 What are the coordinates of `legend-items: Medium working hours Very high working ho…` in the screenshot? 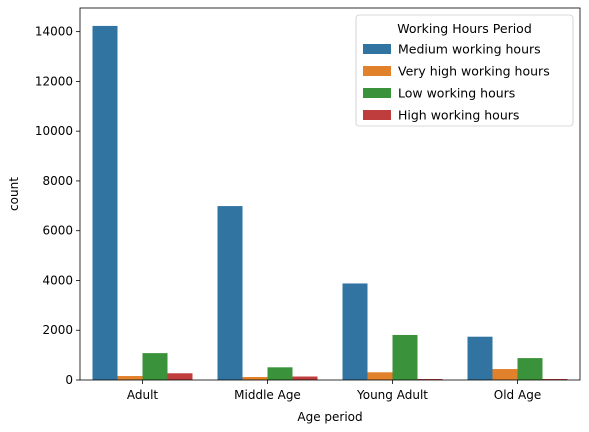 It's located at (456, 82).